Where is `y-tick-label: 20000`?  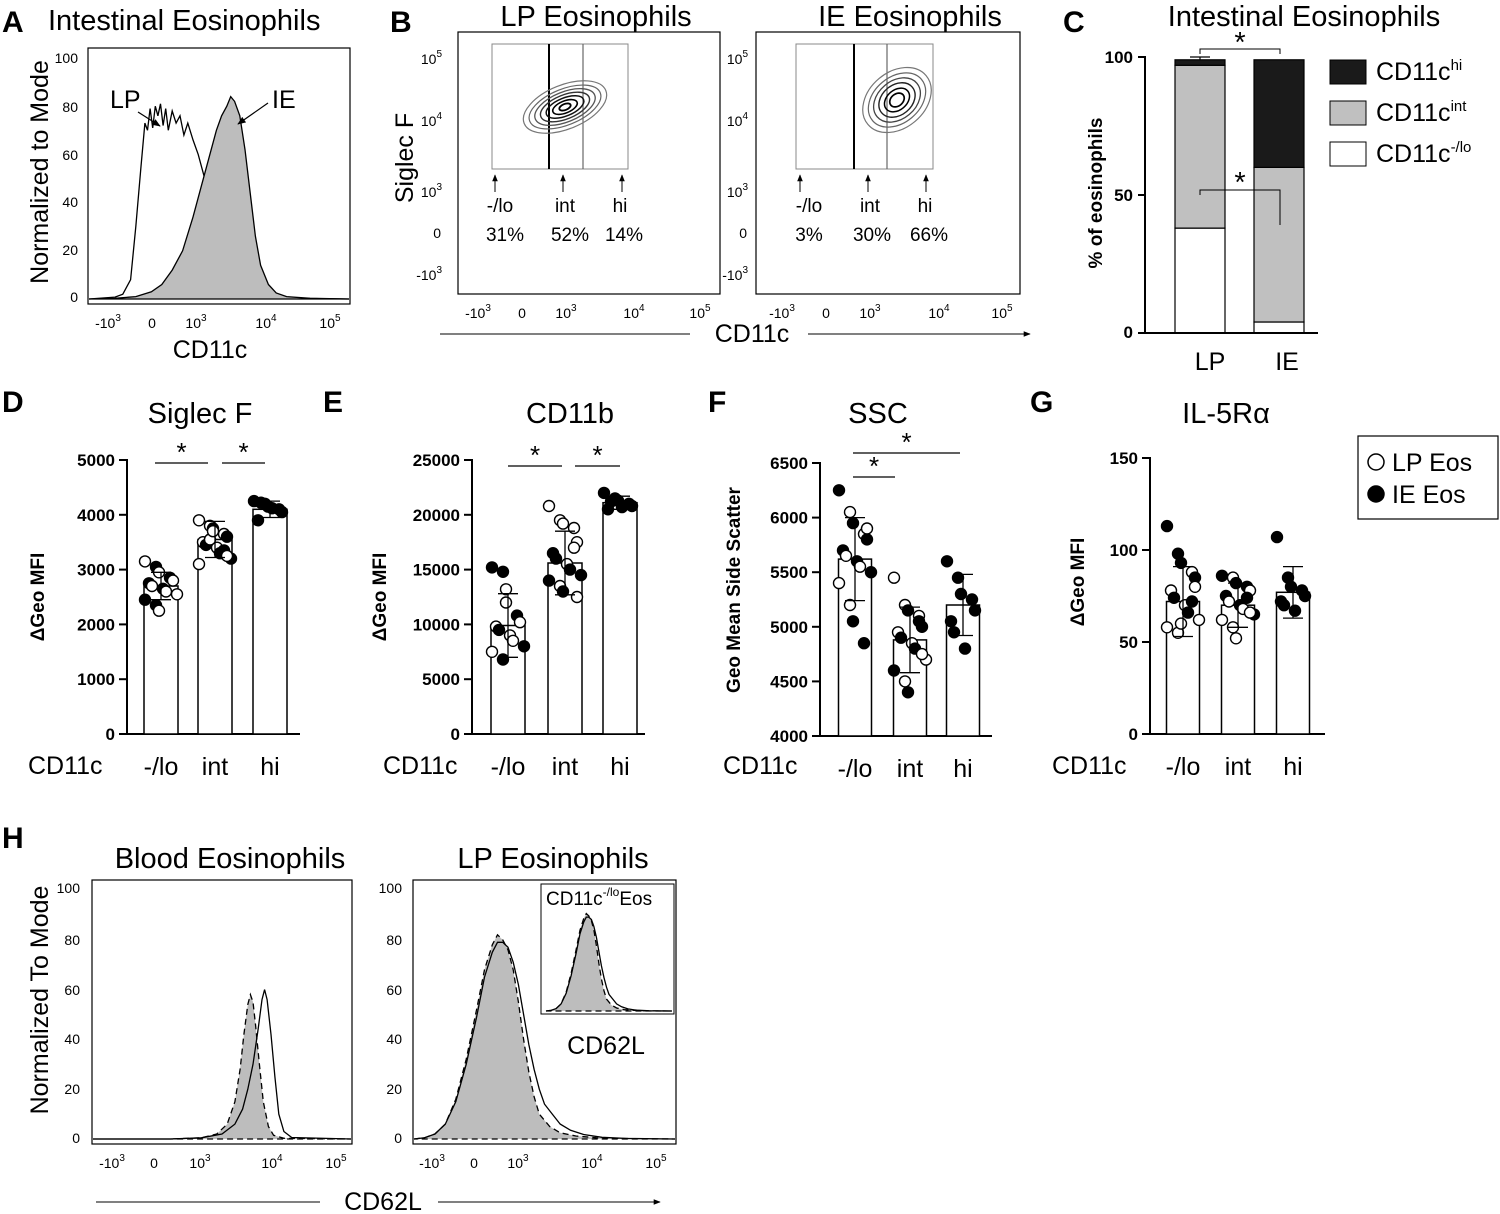
y-tick-label: 20000 is located at coordinates (436, 515).